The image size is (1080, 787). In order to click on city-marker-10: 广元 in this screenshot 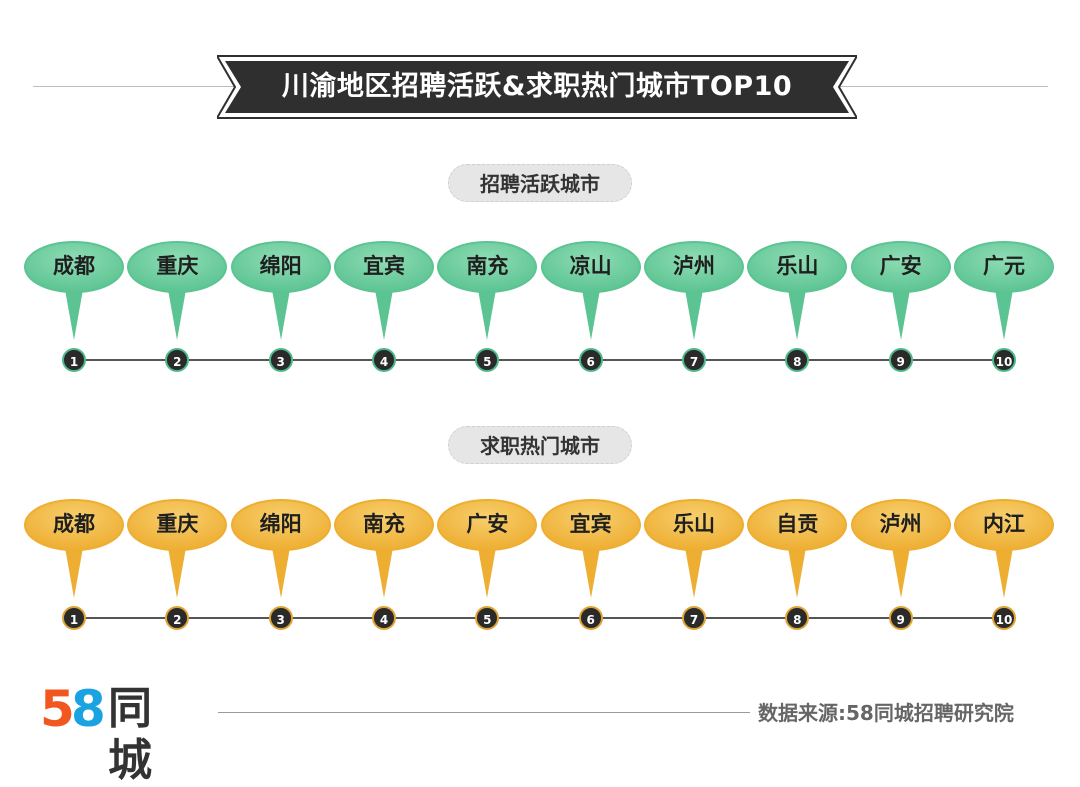, I will do `click(1006, 310)`.